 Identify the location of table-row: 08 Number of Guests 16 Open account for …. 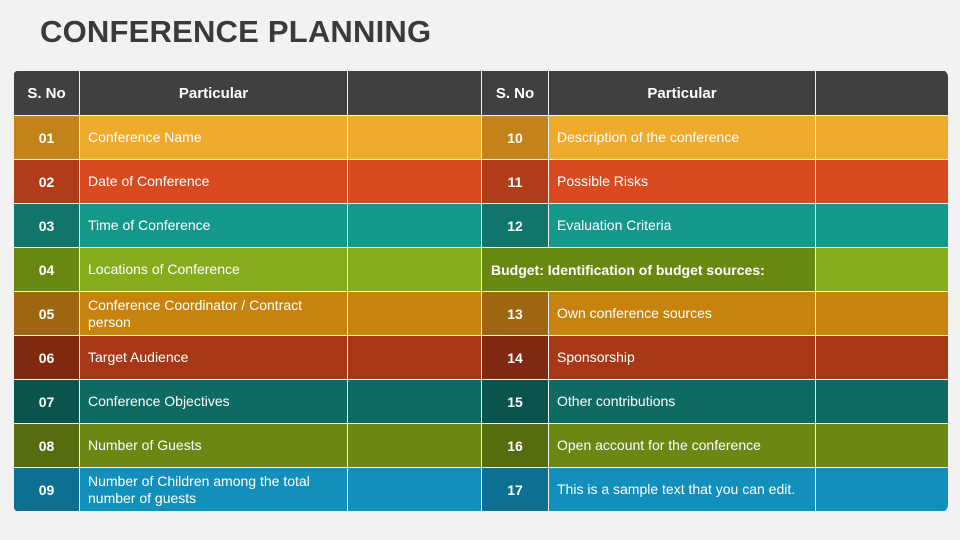
(480, 445).